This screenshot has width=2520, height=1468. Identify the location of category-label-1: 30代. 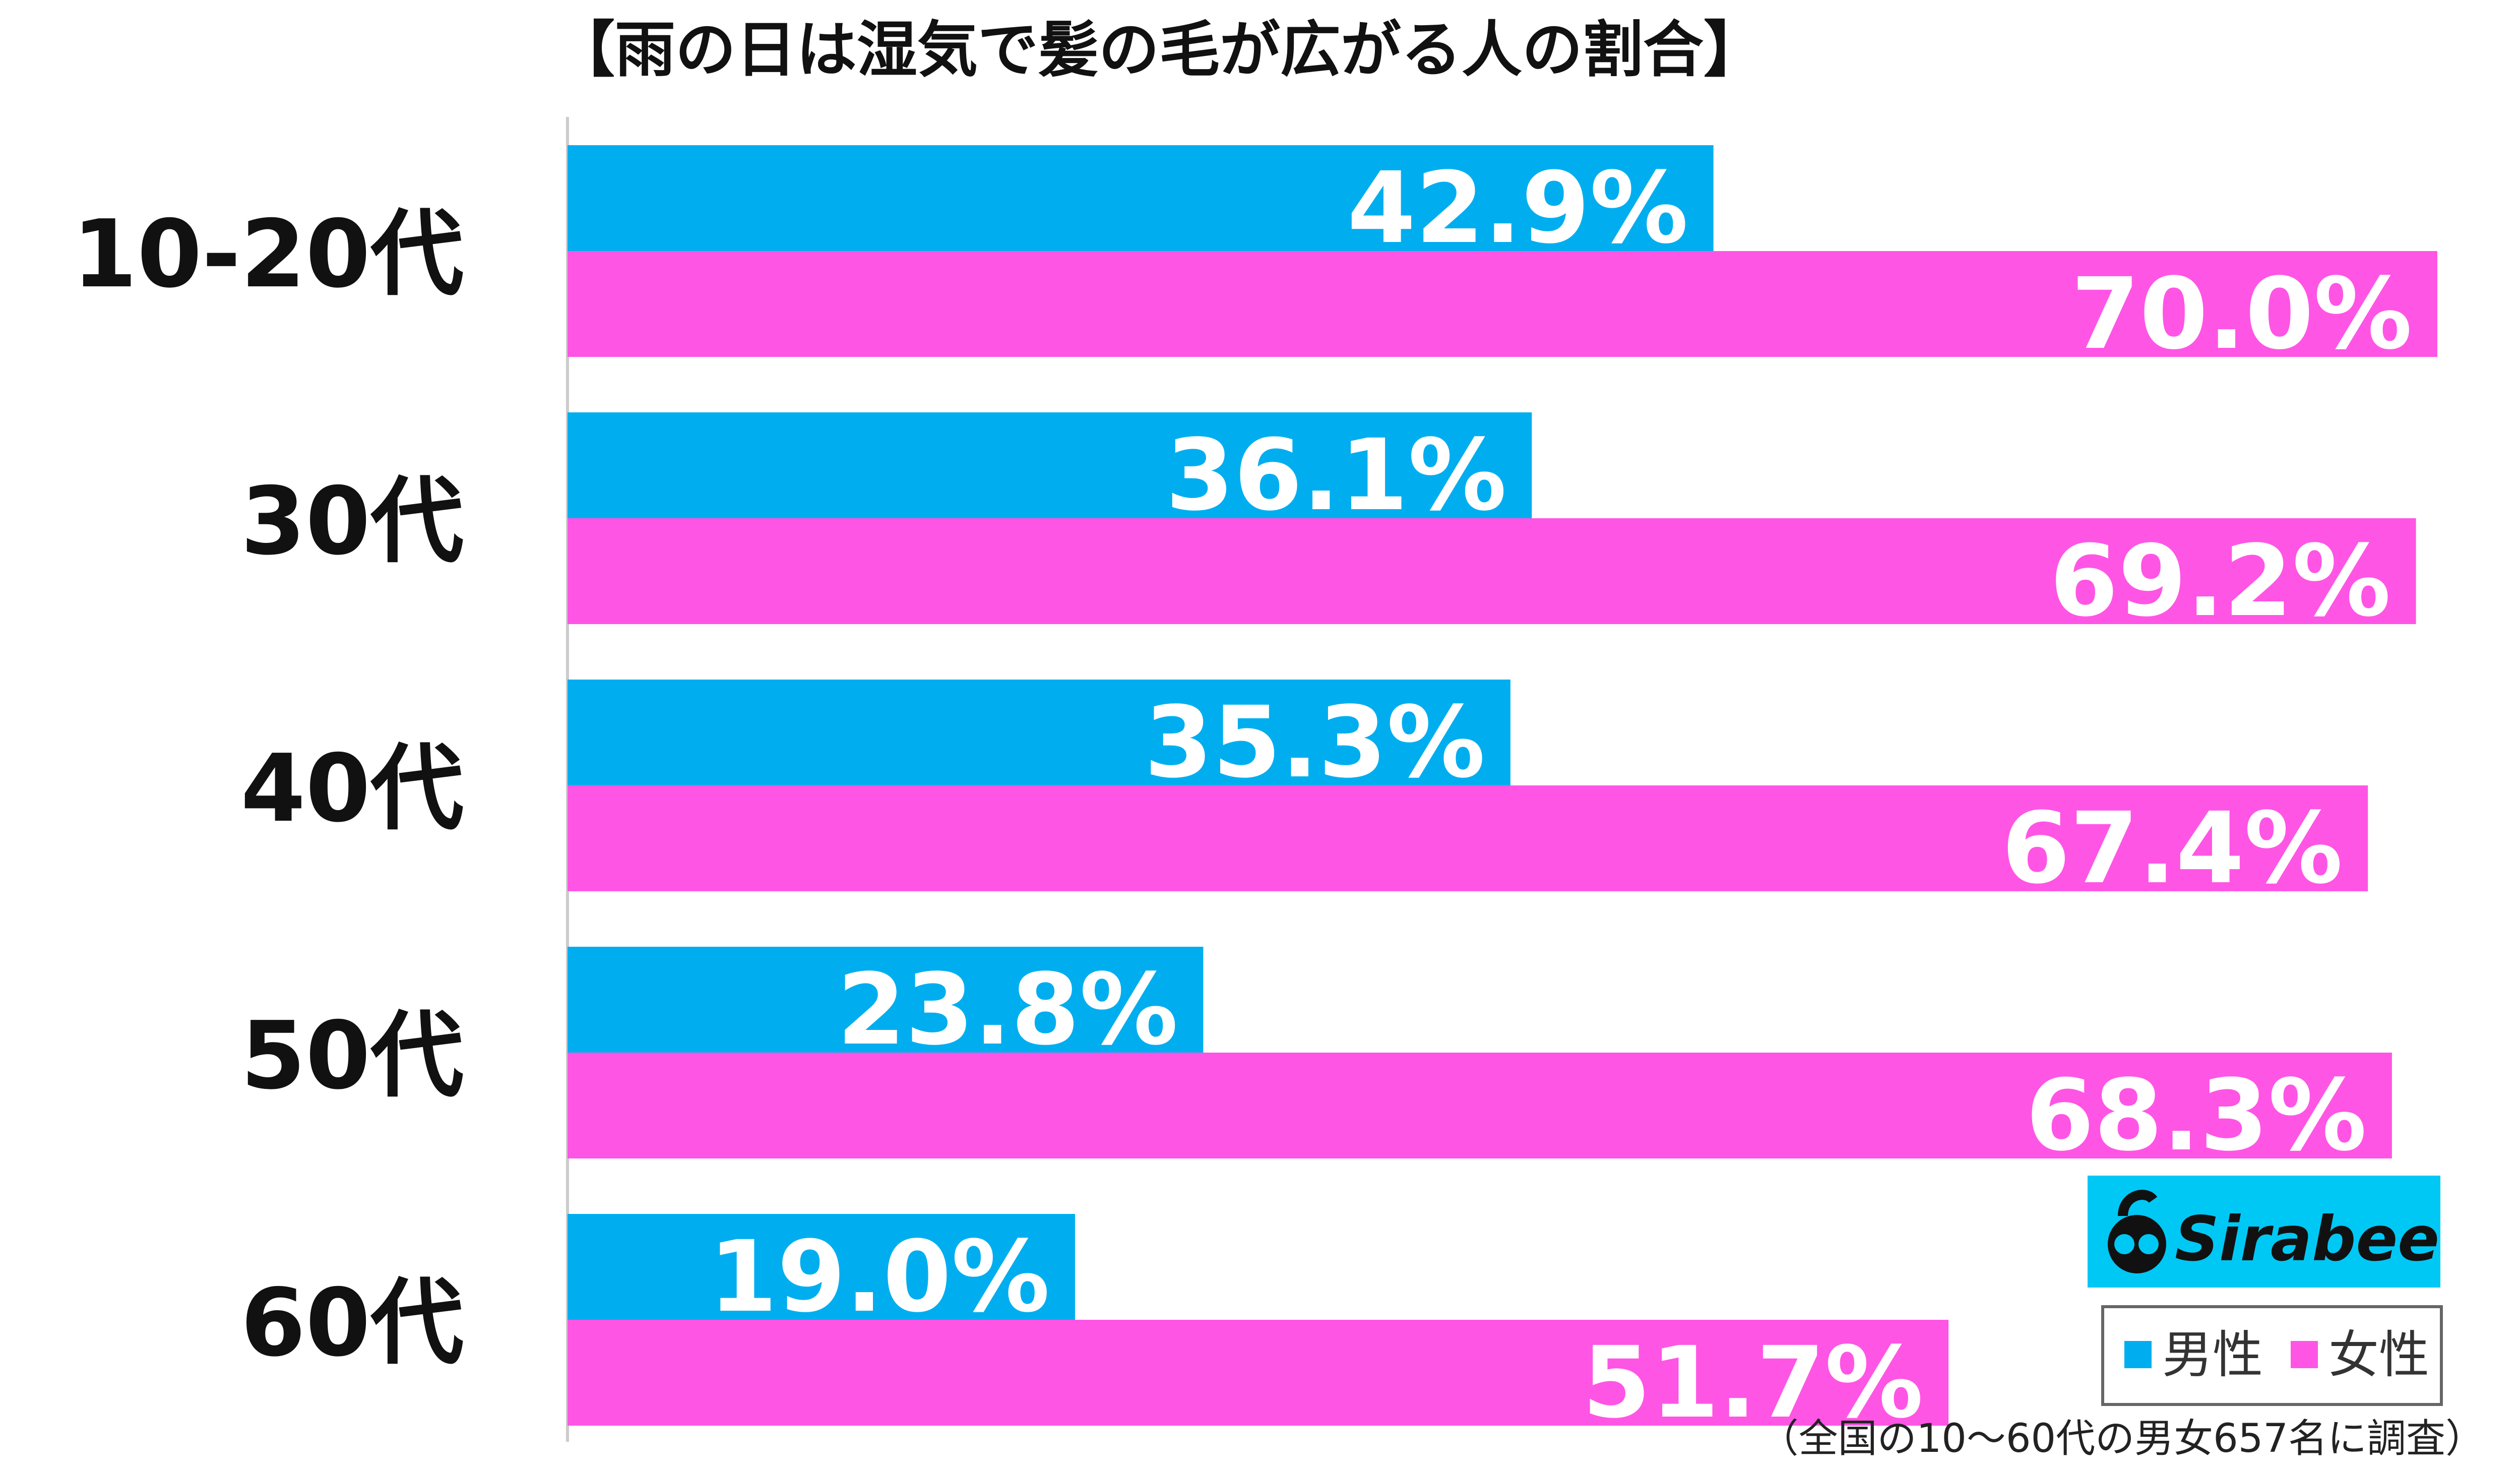
(352, 521).